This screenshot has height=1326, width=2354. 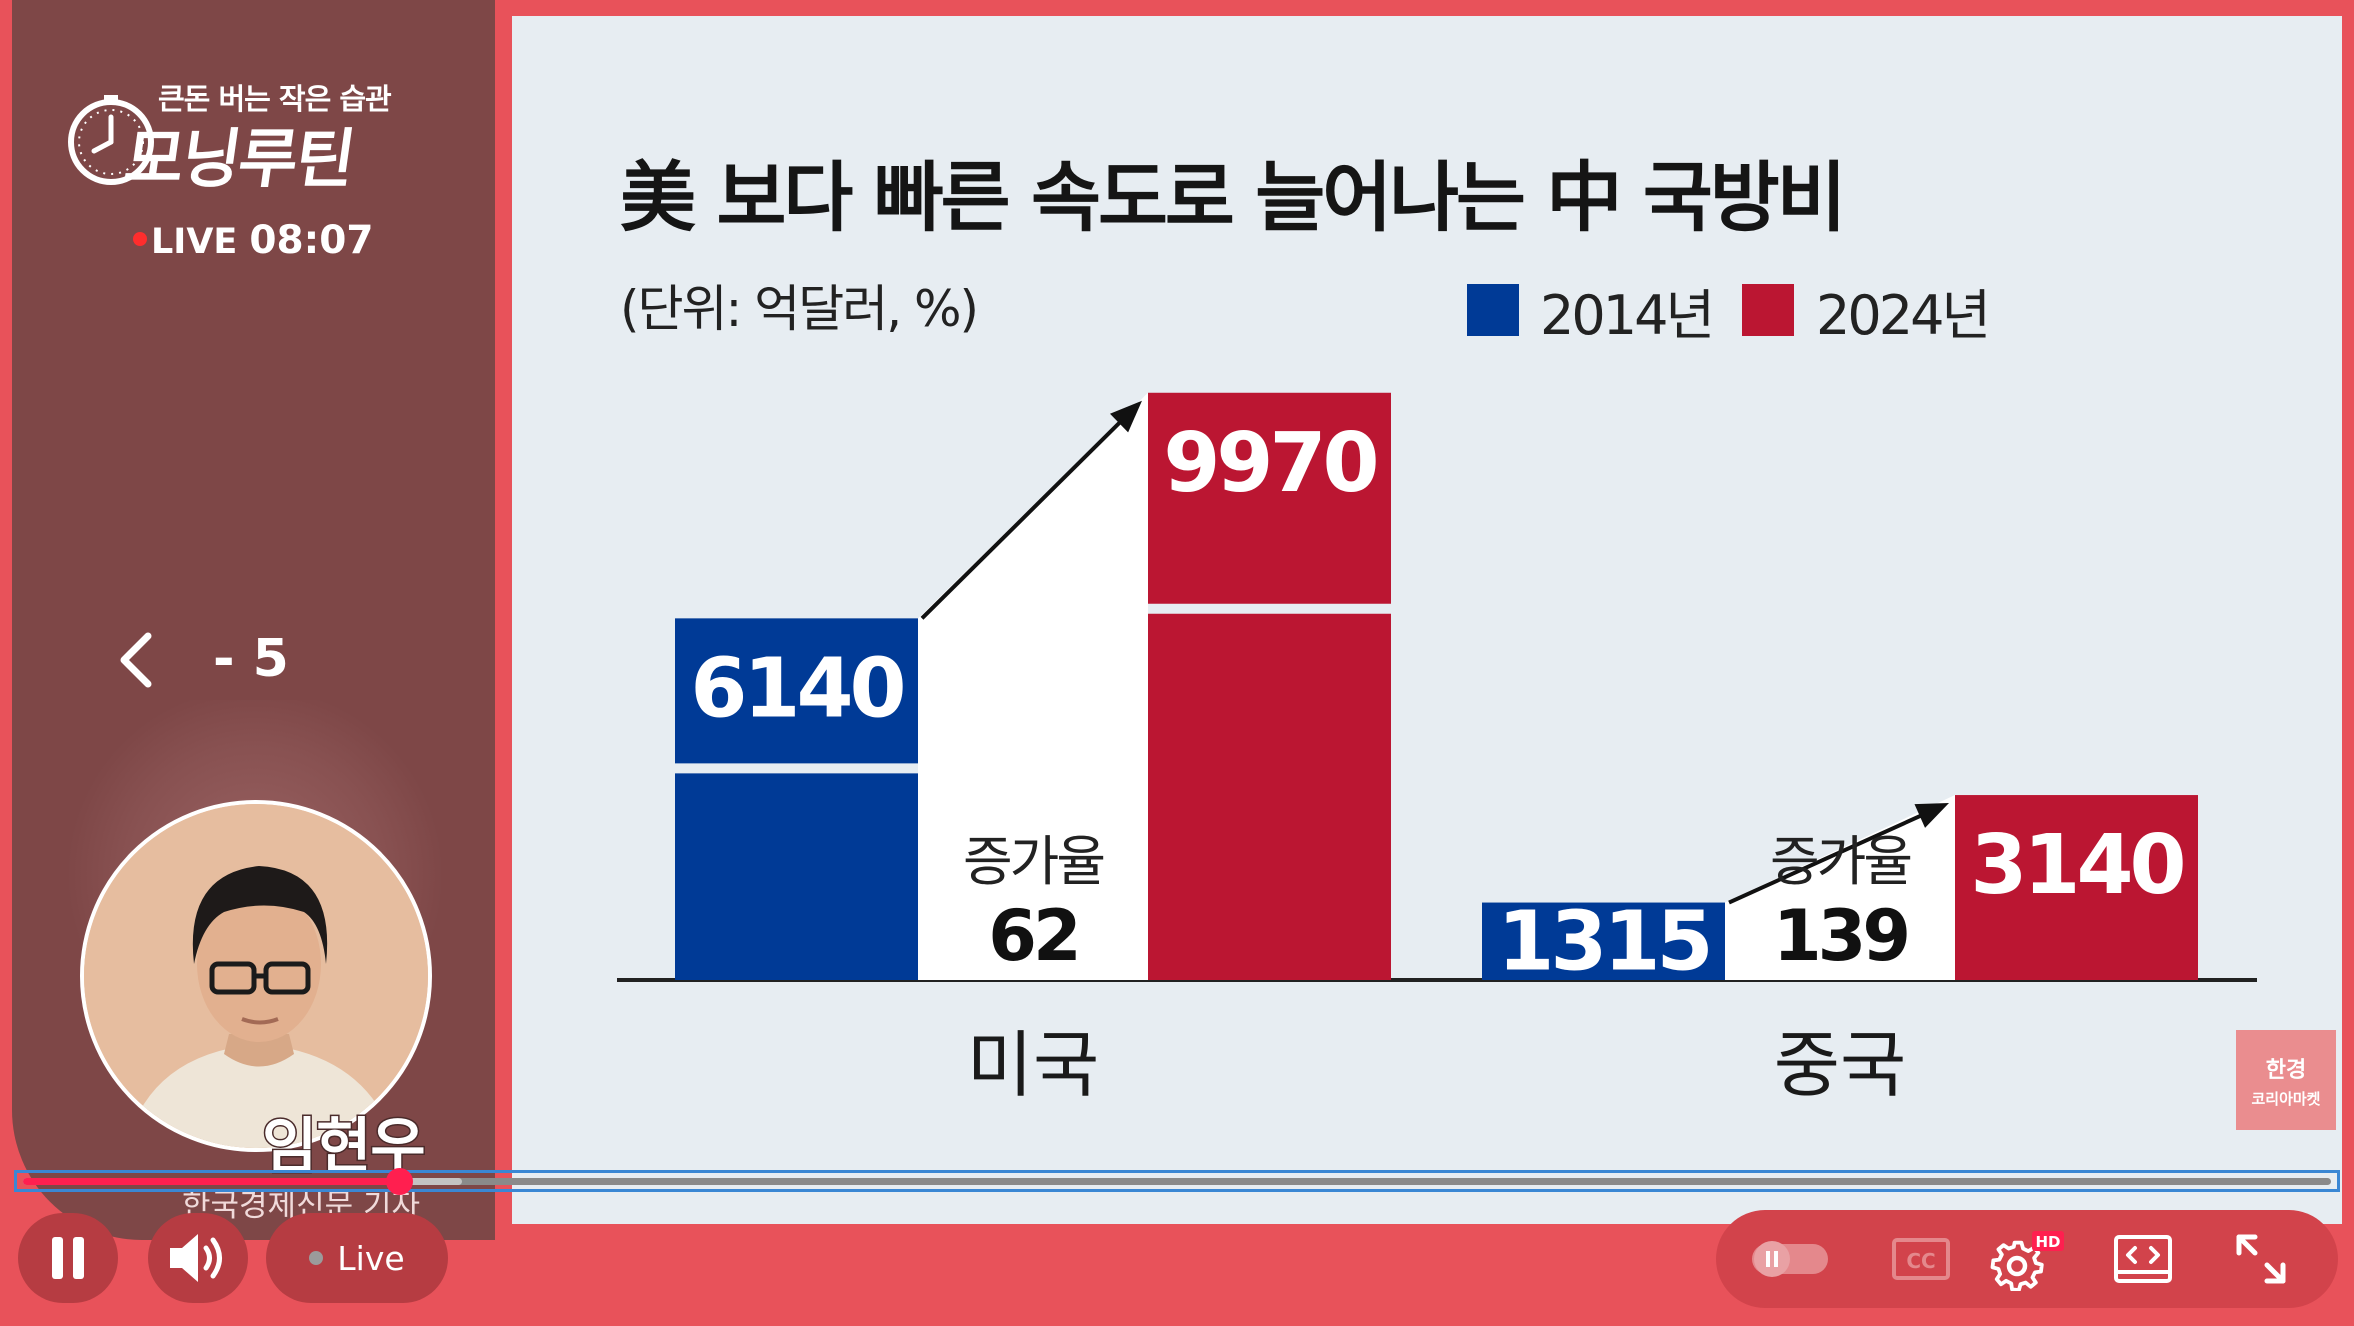 I want to click on page-indicator: - 5, so click(x=251, y=659).